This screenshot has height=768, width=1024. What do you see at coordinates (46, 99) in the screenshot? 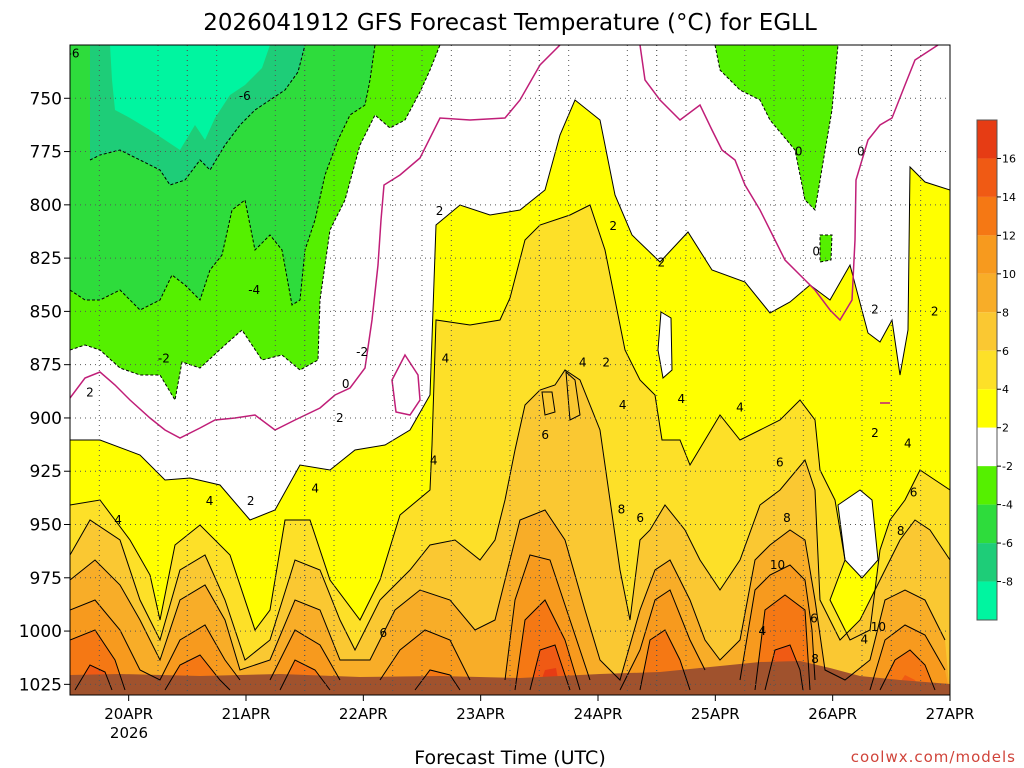
I see `y-tick-label: 750` at bounding box center [46, 99].